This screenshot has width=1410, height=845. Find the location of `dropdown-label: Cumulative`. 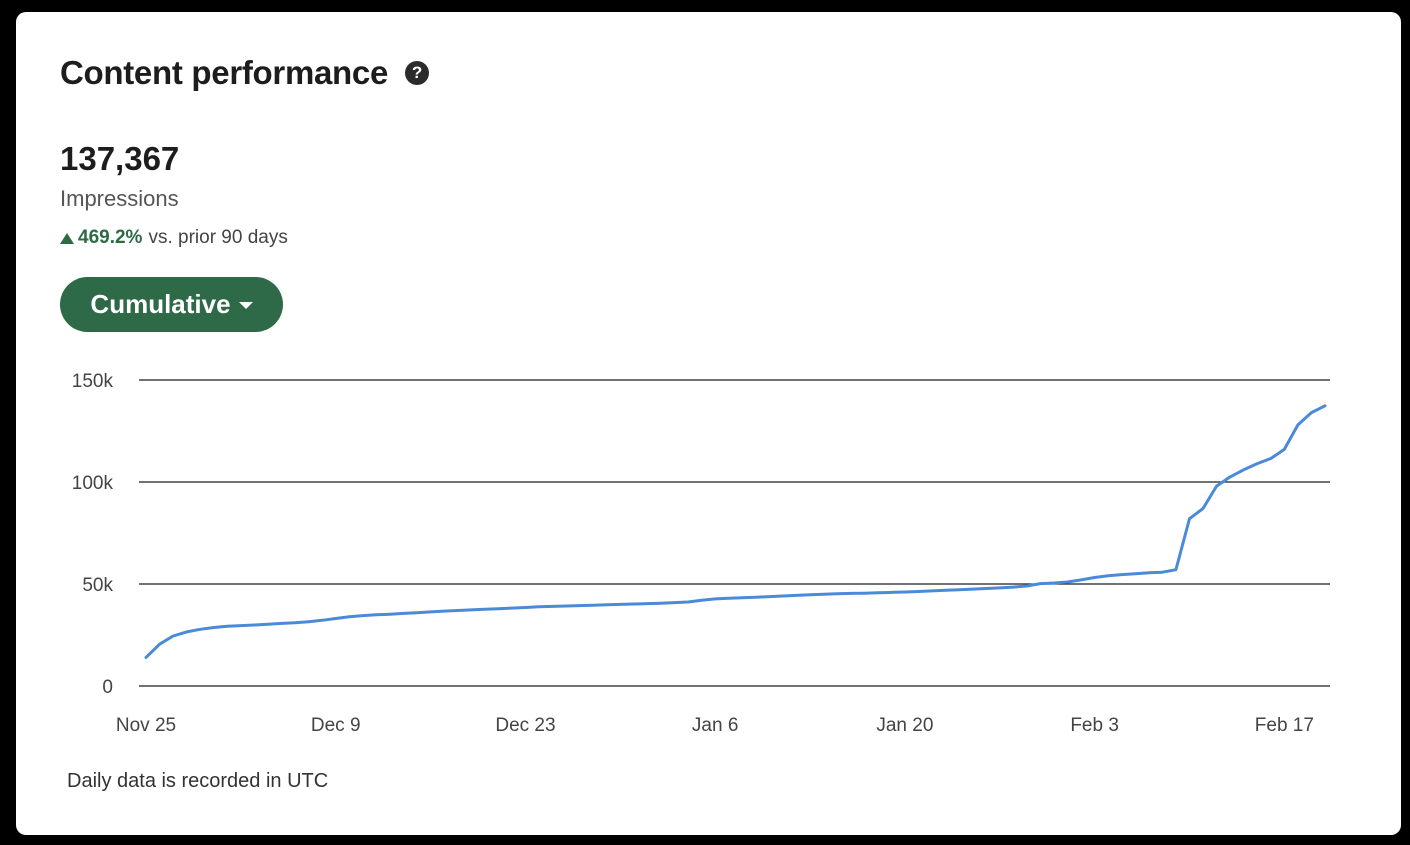

dropdown-label: Cumulative is located at coordinates (160, 304).